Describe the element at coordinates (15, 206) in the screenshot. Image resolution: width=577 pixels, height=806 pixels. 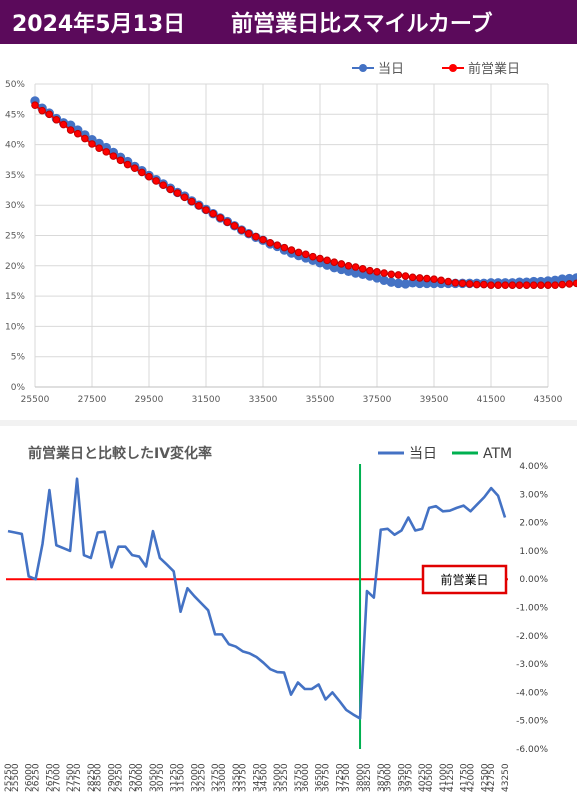
I see `y-tick-label: 30%` at that location.